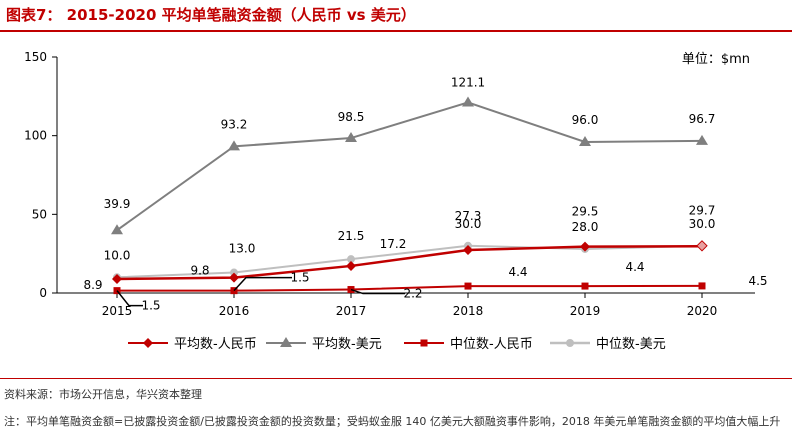  I want to click on x-tick-label: 2017, so click(351, 311).